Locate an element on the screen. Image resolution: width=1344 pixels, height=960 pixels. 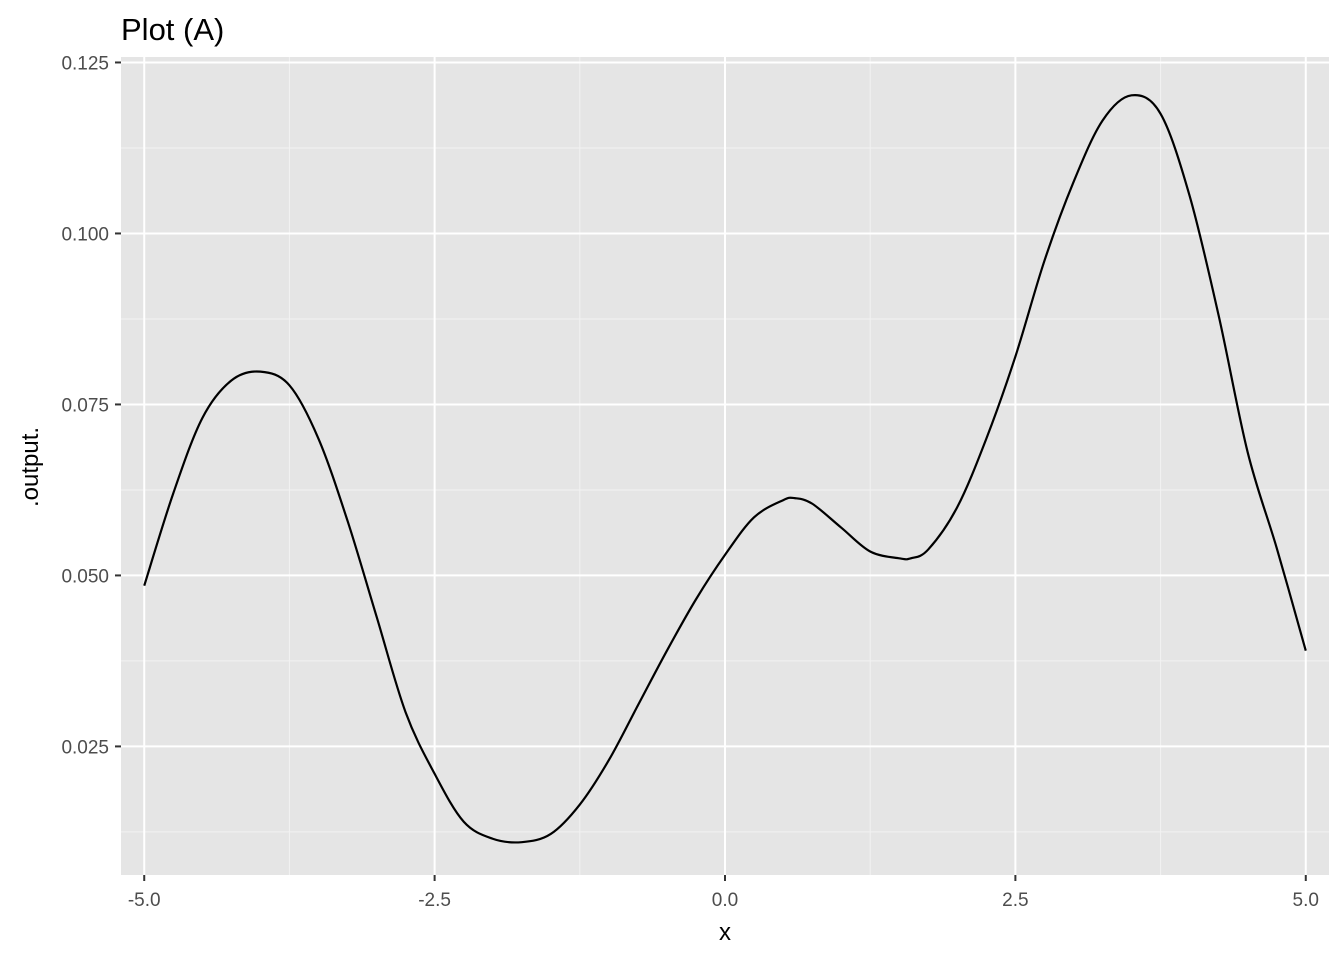
x-tick-label: 2.5 is located at coordinates (1015, 900).